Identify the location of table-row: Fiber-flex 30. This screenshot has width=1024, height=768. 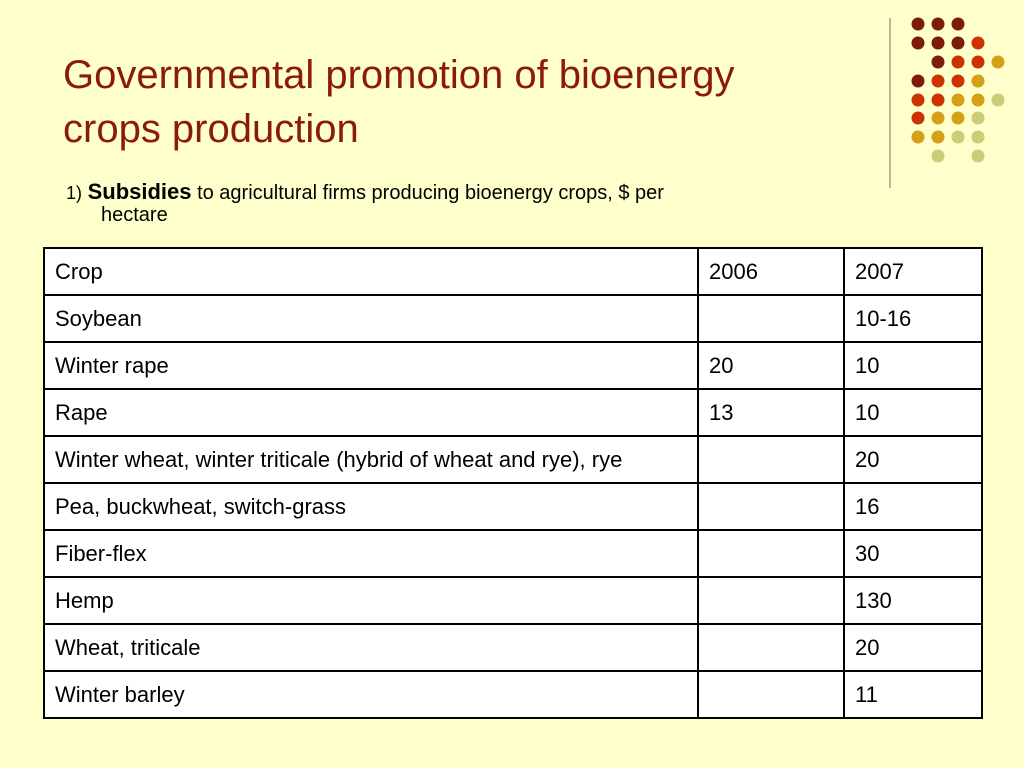
(513, 553).